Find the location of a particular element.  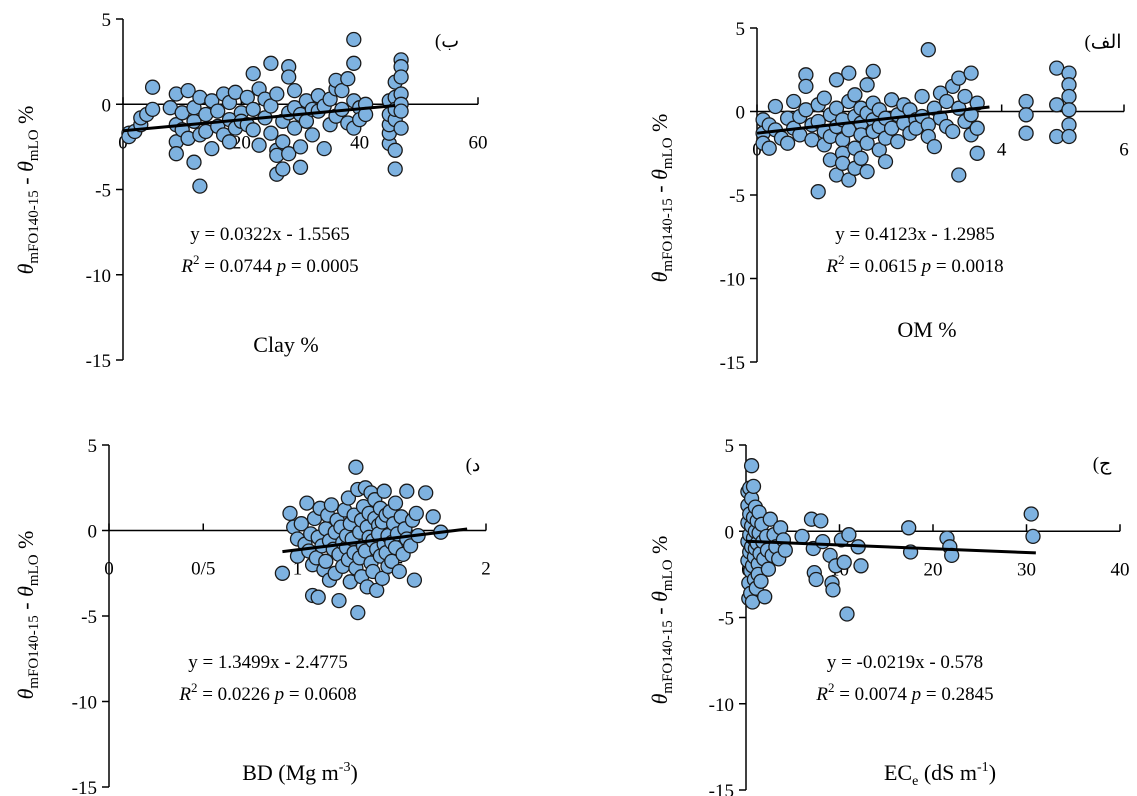

r-squared-p-value: R2 = 0.0615 p = 0.0018 is located at coordinates (914, 264).